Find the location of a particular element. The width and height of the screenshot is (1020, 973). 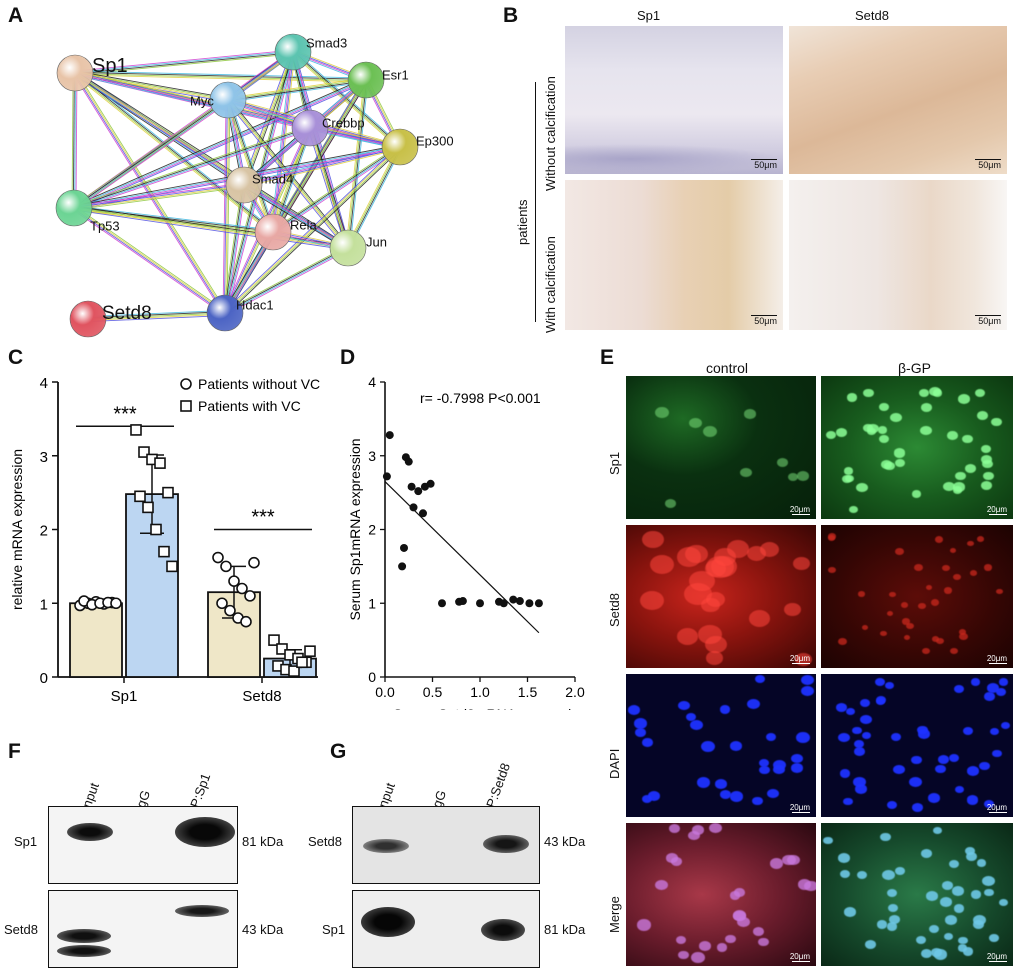

if-image-merge-control: 20μm is located at coordinates (721, 894).